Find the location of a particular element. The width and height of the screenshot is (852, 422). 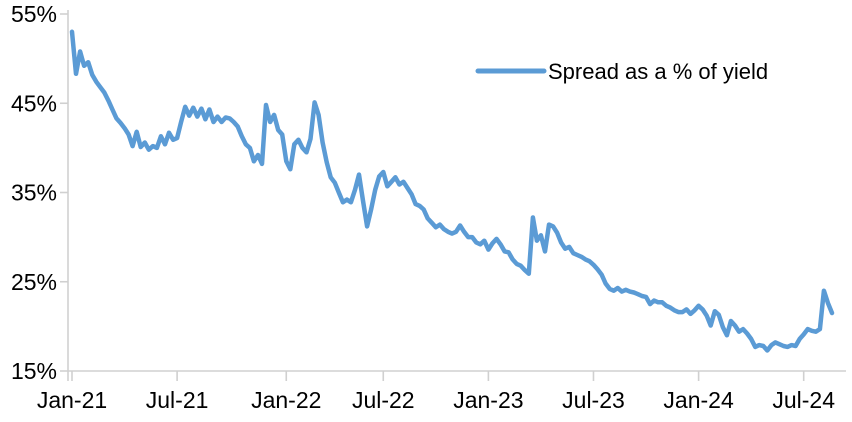

legend: Spread as a % of yield is located at coordinates (621, 71).